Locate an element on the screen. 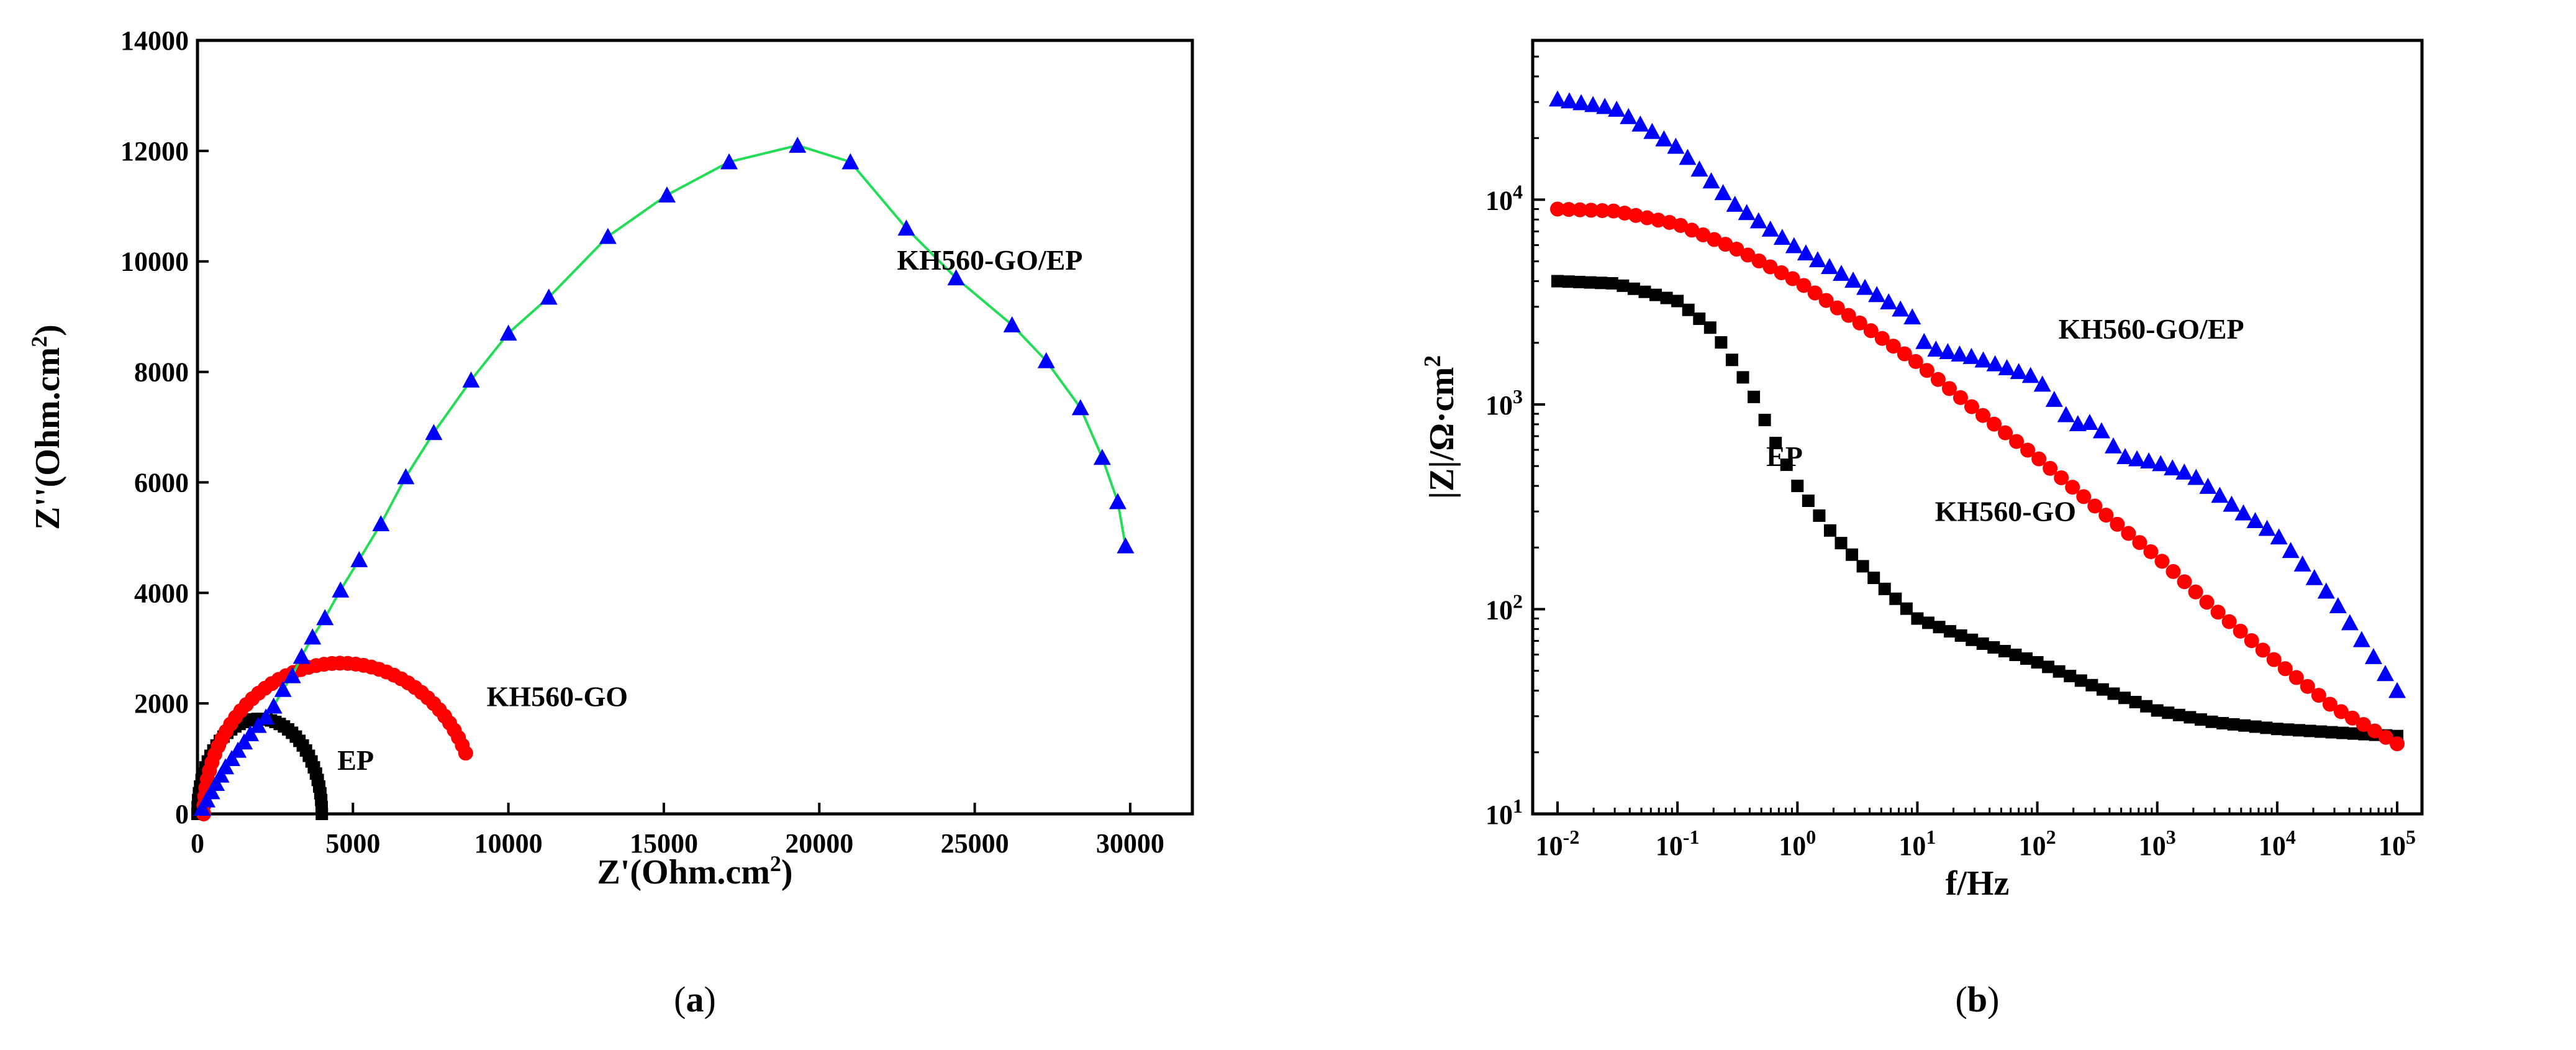 Image resolution: width=2576 pixels, height=1050 pixels. panel-a-x-tick-label: 20000 is located at coordinates (819, 843).